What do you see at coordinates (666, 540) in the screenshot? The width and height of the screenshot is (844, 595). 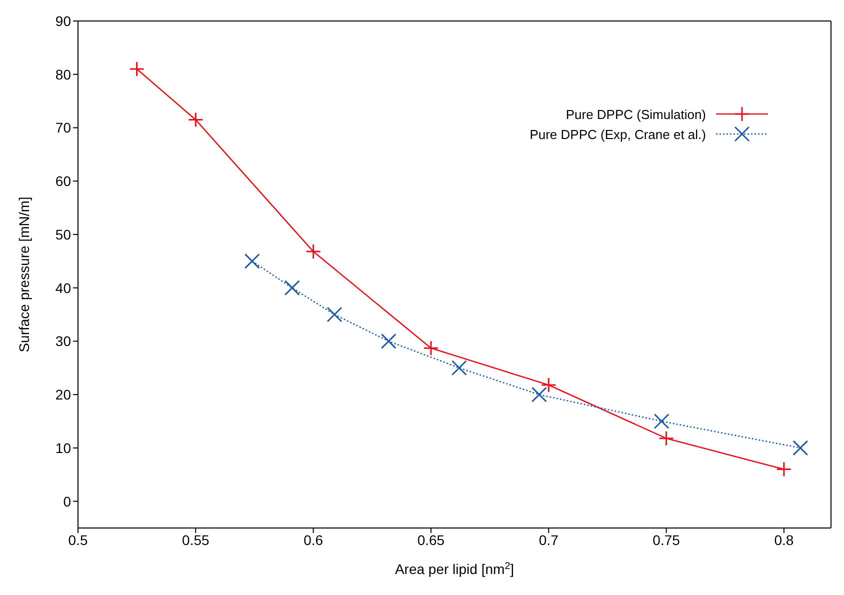 I see `x-tick-label: 0.75` at bounding box center [666, 540].